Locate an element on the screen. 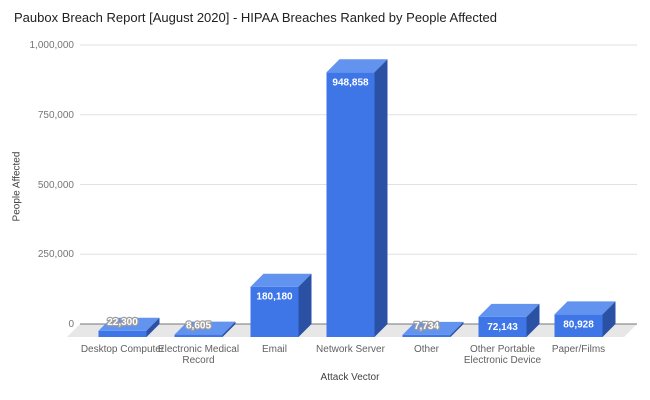  y-tick-label: 0 is located at coordinates (71, 324).